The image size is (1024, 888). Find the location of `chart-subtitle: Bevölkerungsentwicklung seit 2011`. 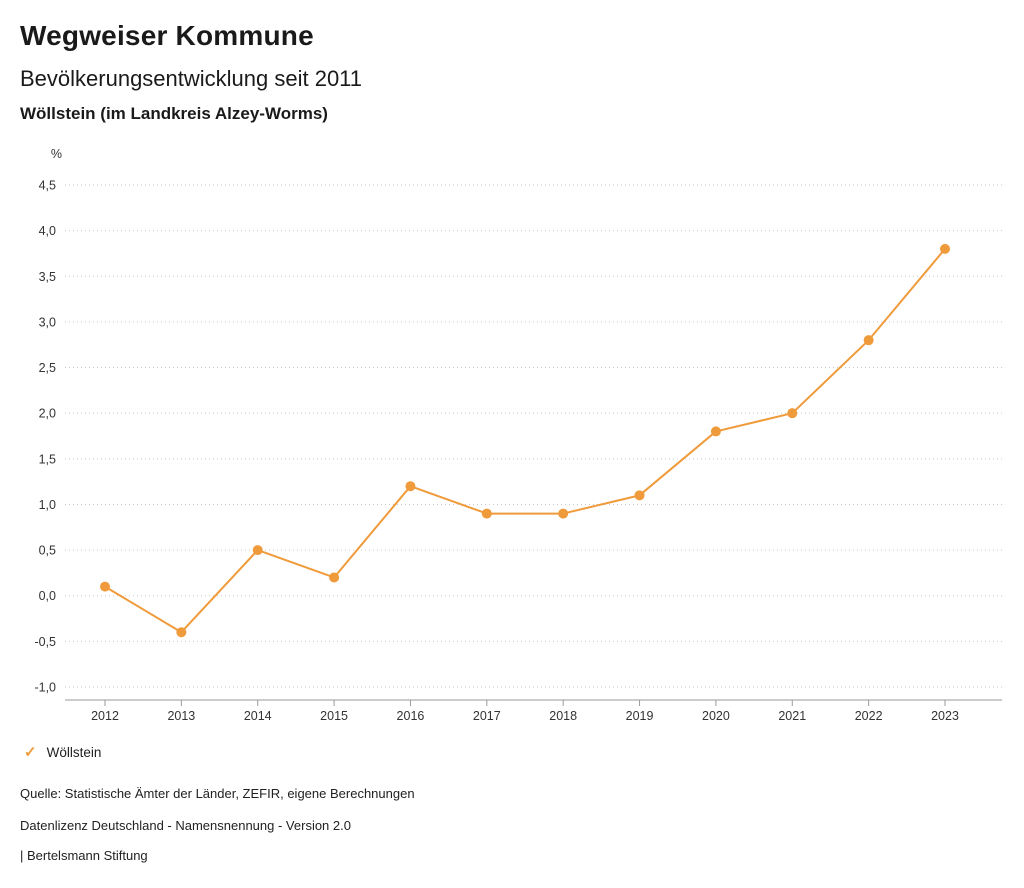

chart-subtitle: Bevölkerungsentwicklung seit 2011 is located at coordinates (191, 78).